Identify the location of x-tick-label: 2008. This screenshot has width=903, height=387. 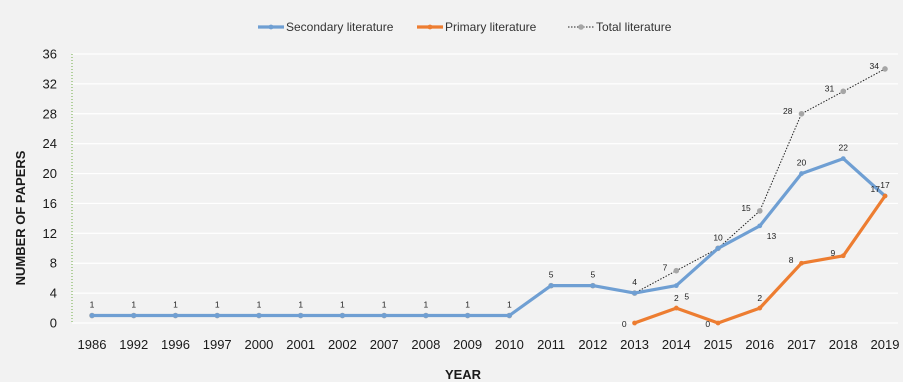
(425, 344).